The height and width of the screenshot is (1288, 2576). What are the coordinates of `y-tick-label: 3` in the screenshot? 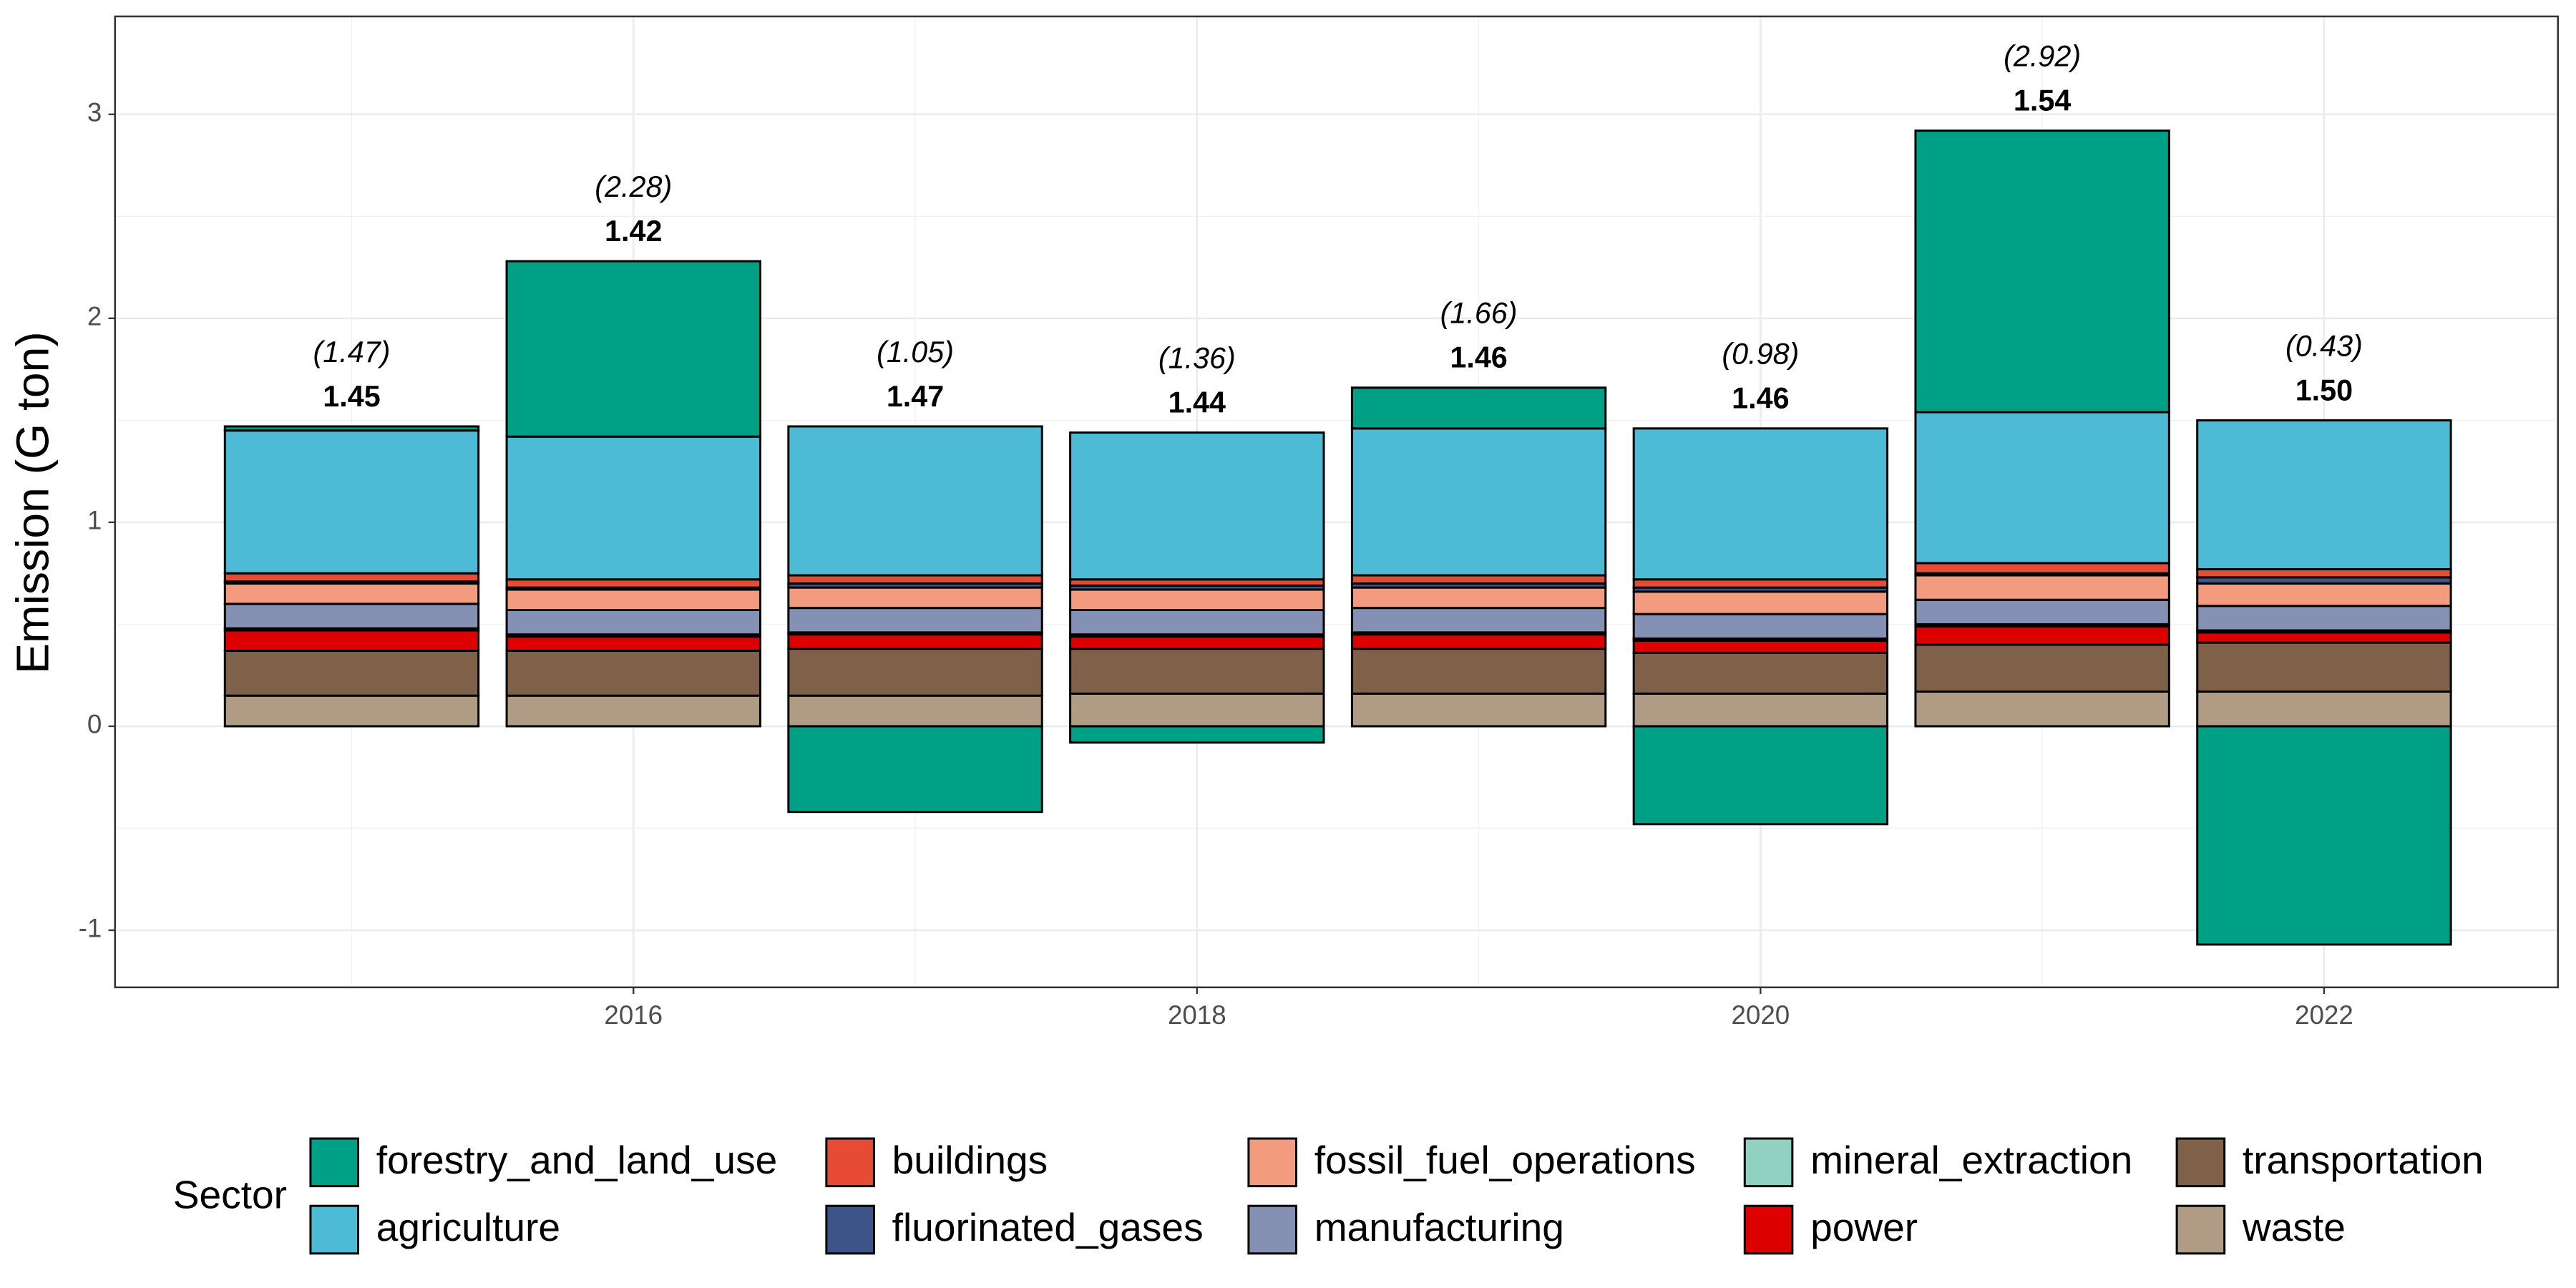 It's located at (94, 112).